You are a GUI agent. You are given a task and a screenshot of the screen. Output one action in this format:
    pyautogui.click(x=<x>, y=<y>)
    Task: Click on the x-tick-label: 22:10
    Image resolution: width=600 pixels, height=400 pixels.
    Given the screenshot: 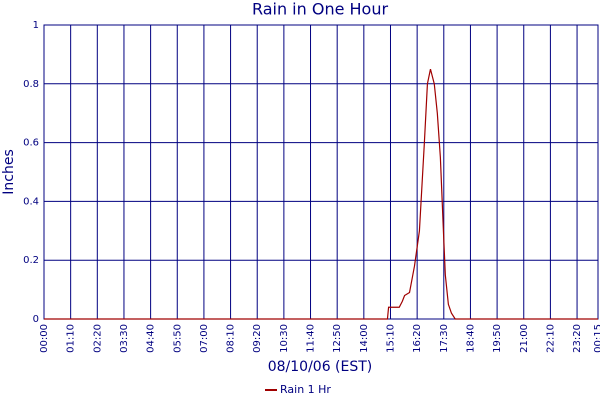 What is the action you would take?
    pyautogui.click(x=550, y=338)
    